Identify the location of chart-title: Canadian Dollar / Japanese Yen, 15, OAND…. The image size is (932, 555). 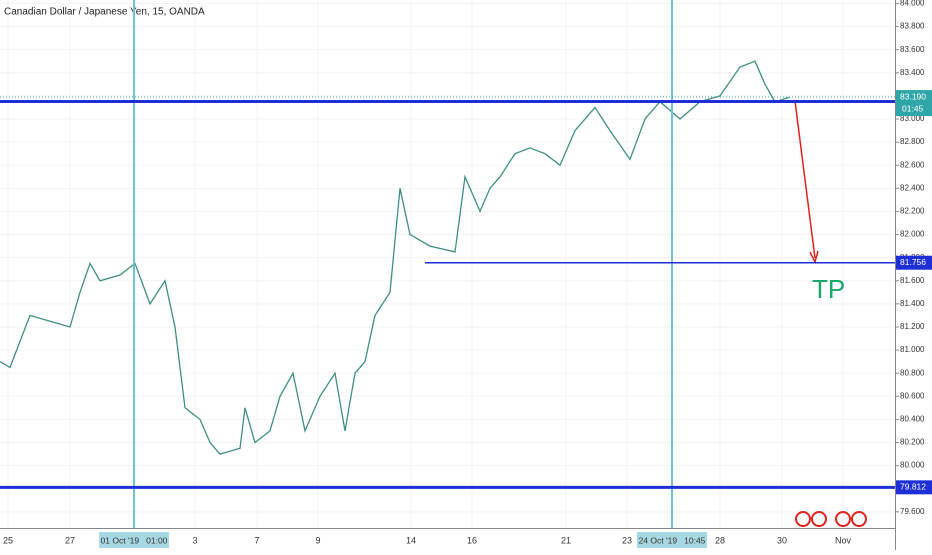
(104, 12).